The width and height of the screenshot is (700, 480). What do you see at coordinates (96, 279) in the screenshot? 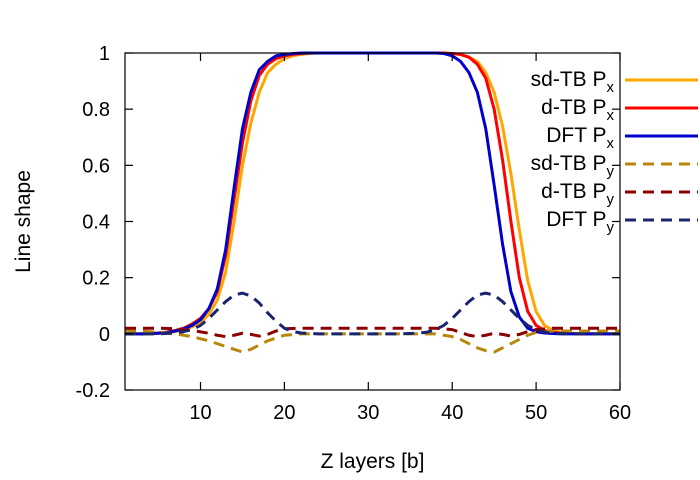
I see `y-tick-label: 0.2` at bounding box center [96, 279].